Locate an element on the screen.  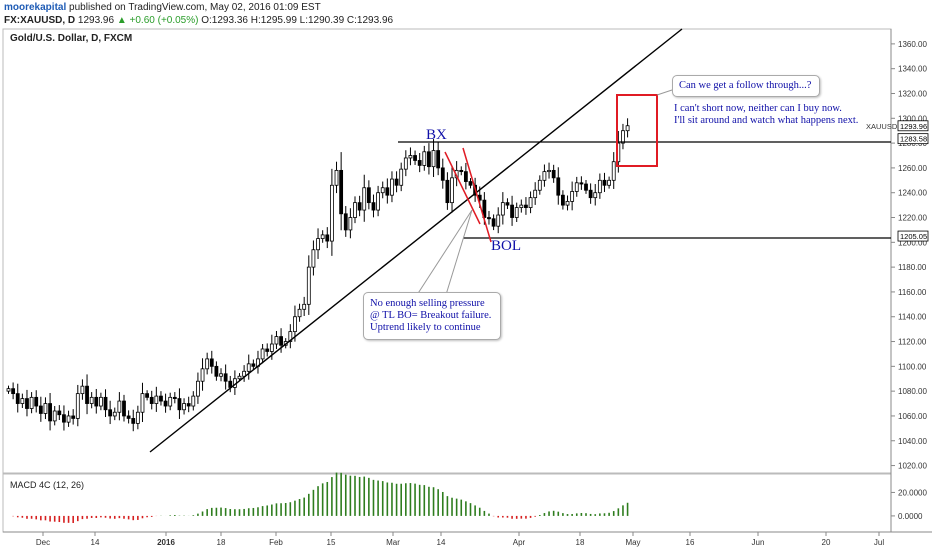
chart-title: Gold/U.S. Dollar, D, FXCM is located at coordinates (71, 38).